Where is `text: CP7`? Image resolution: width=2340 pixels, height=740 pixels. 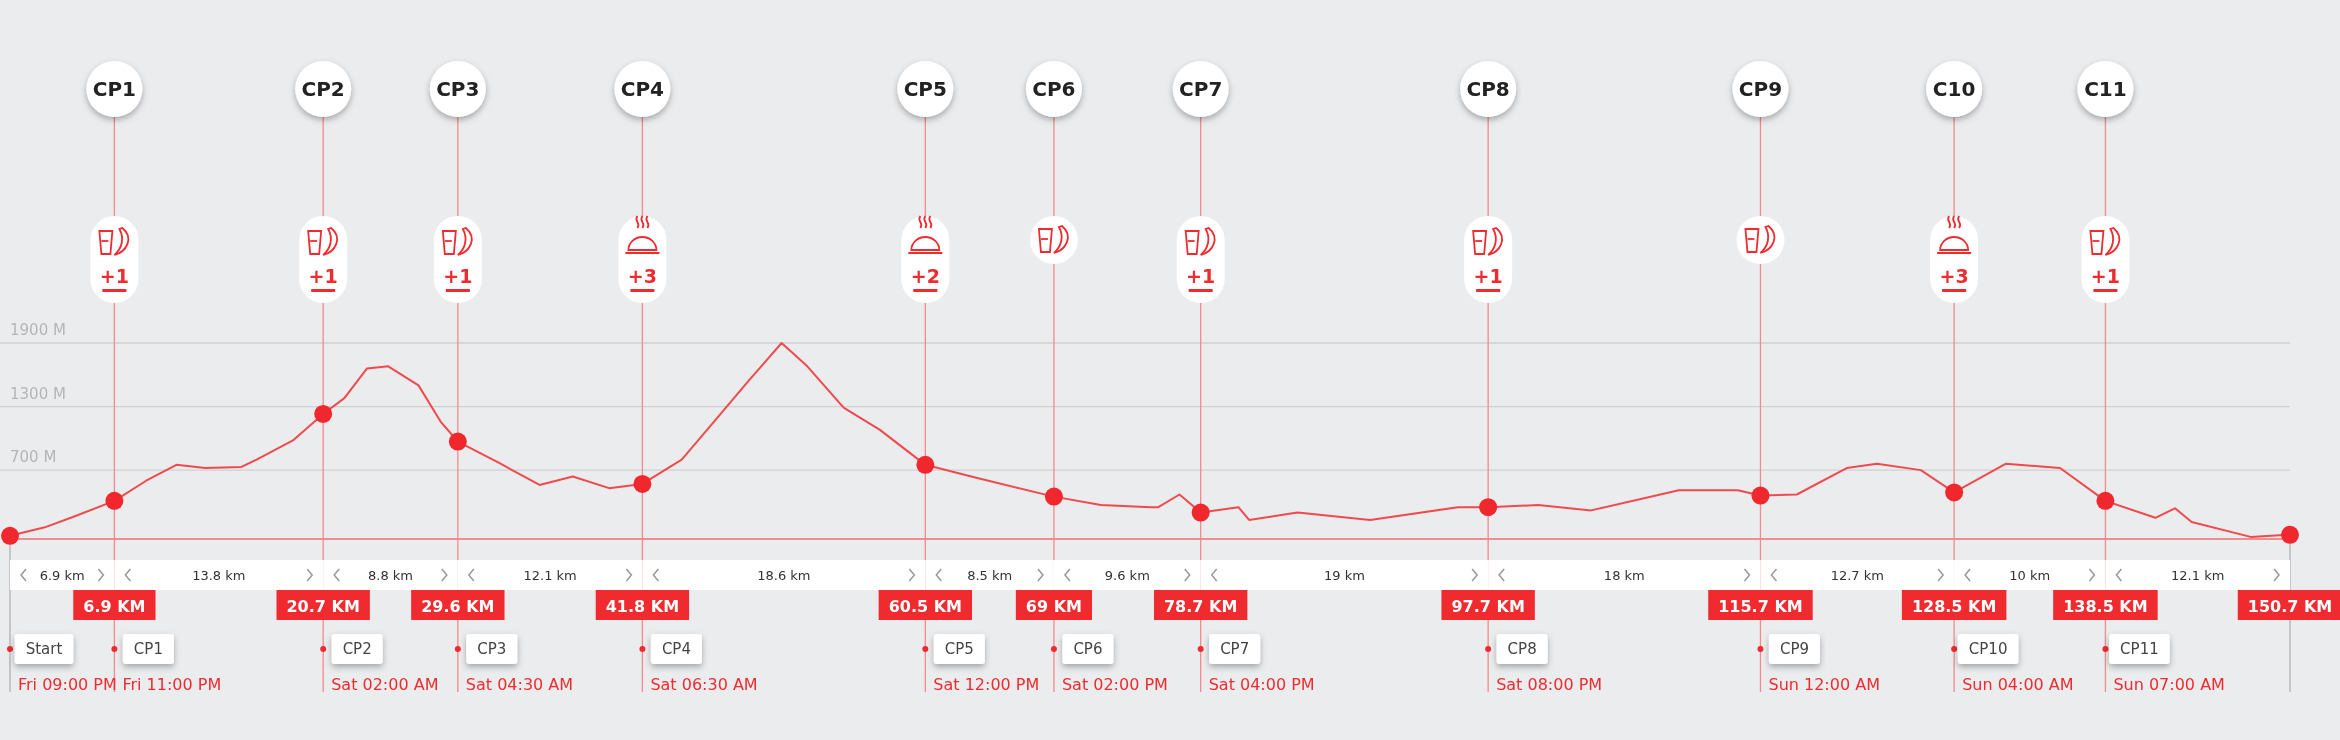 text: CP7 is located at coordinates (1235, 649).